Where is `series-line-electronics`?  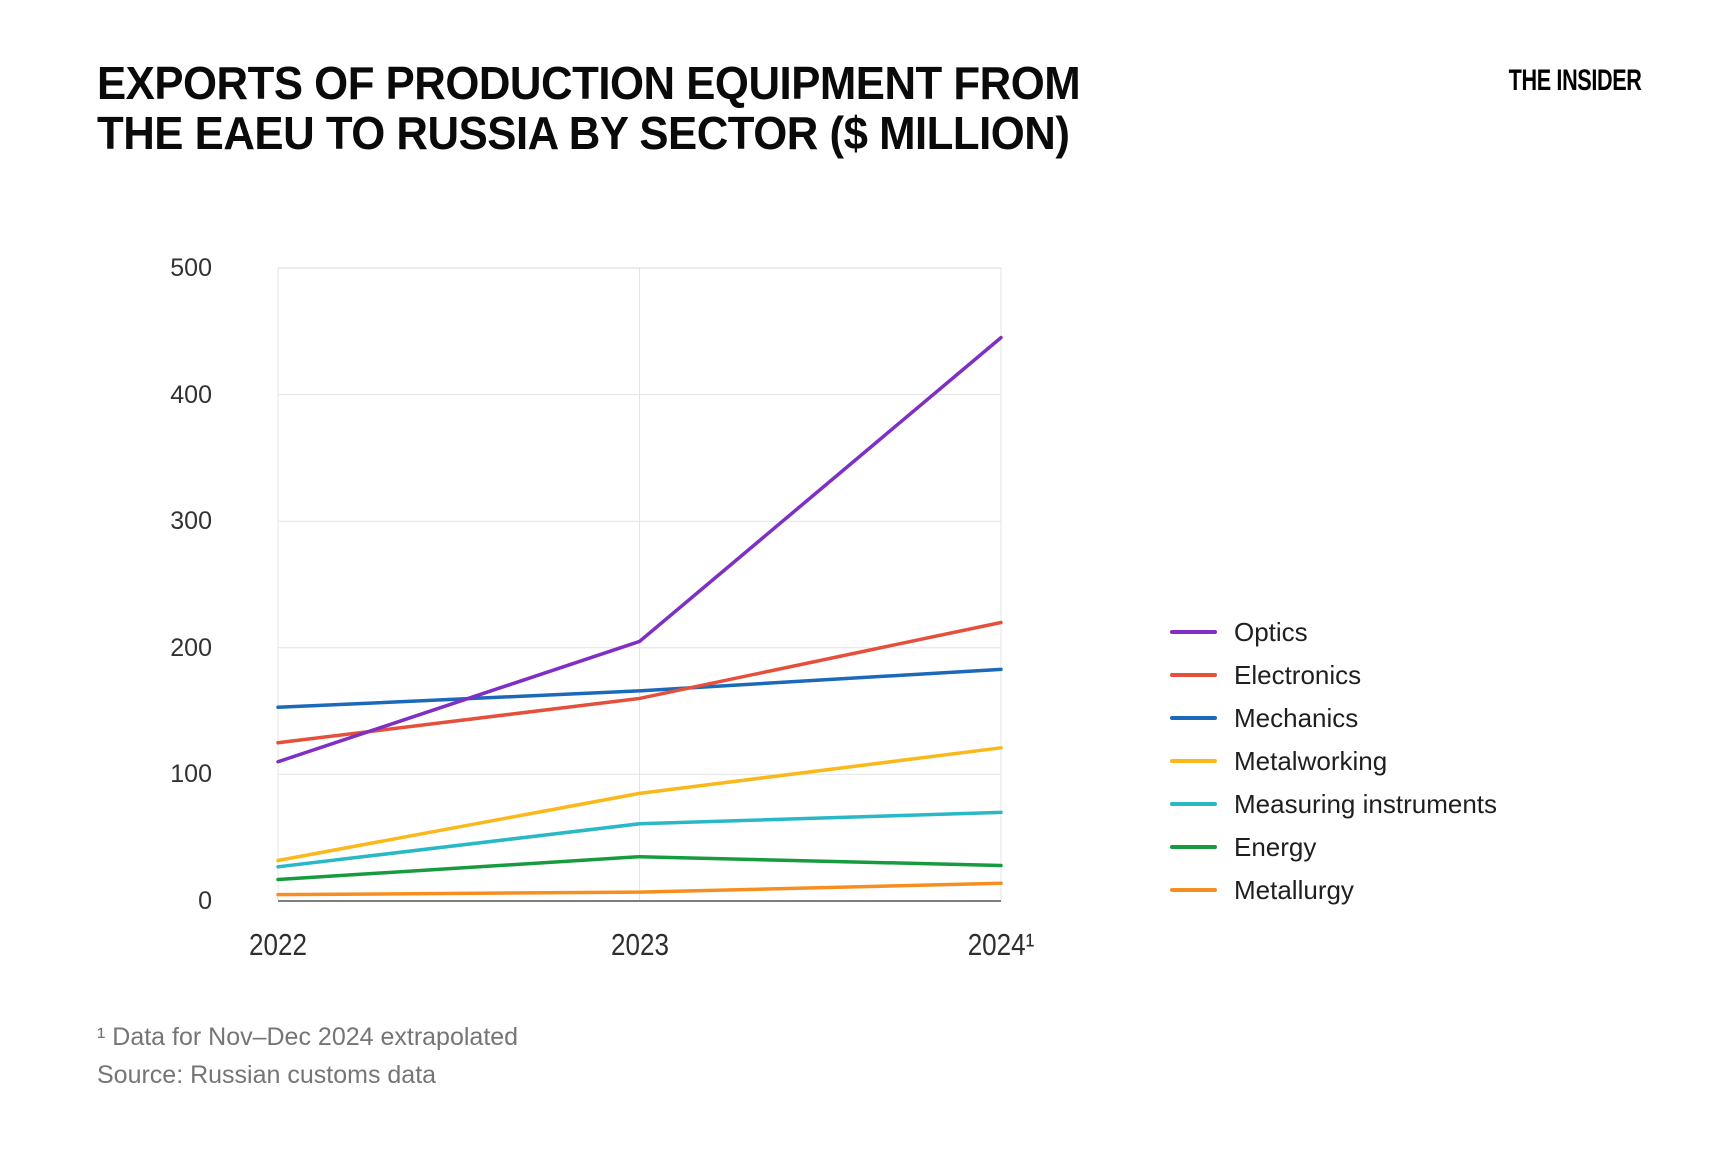
series-line-electronics is located at coordinates (639, 682).